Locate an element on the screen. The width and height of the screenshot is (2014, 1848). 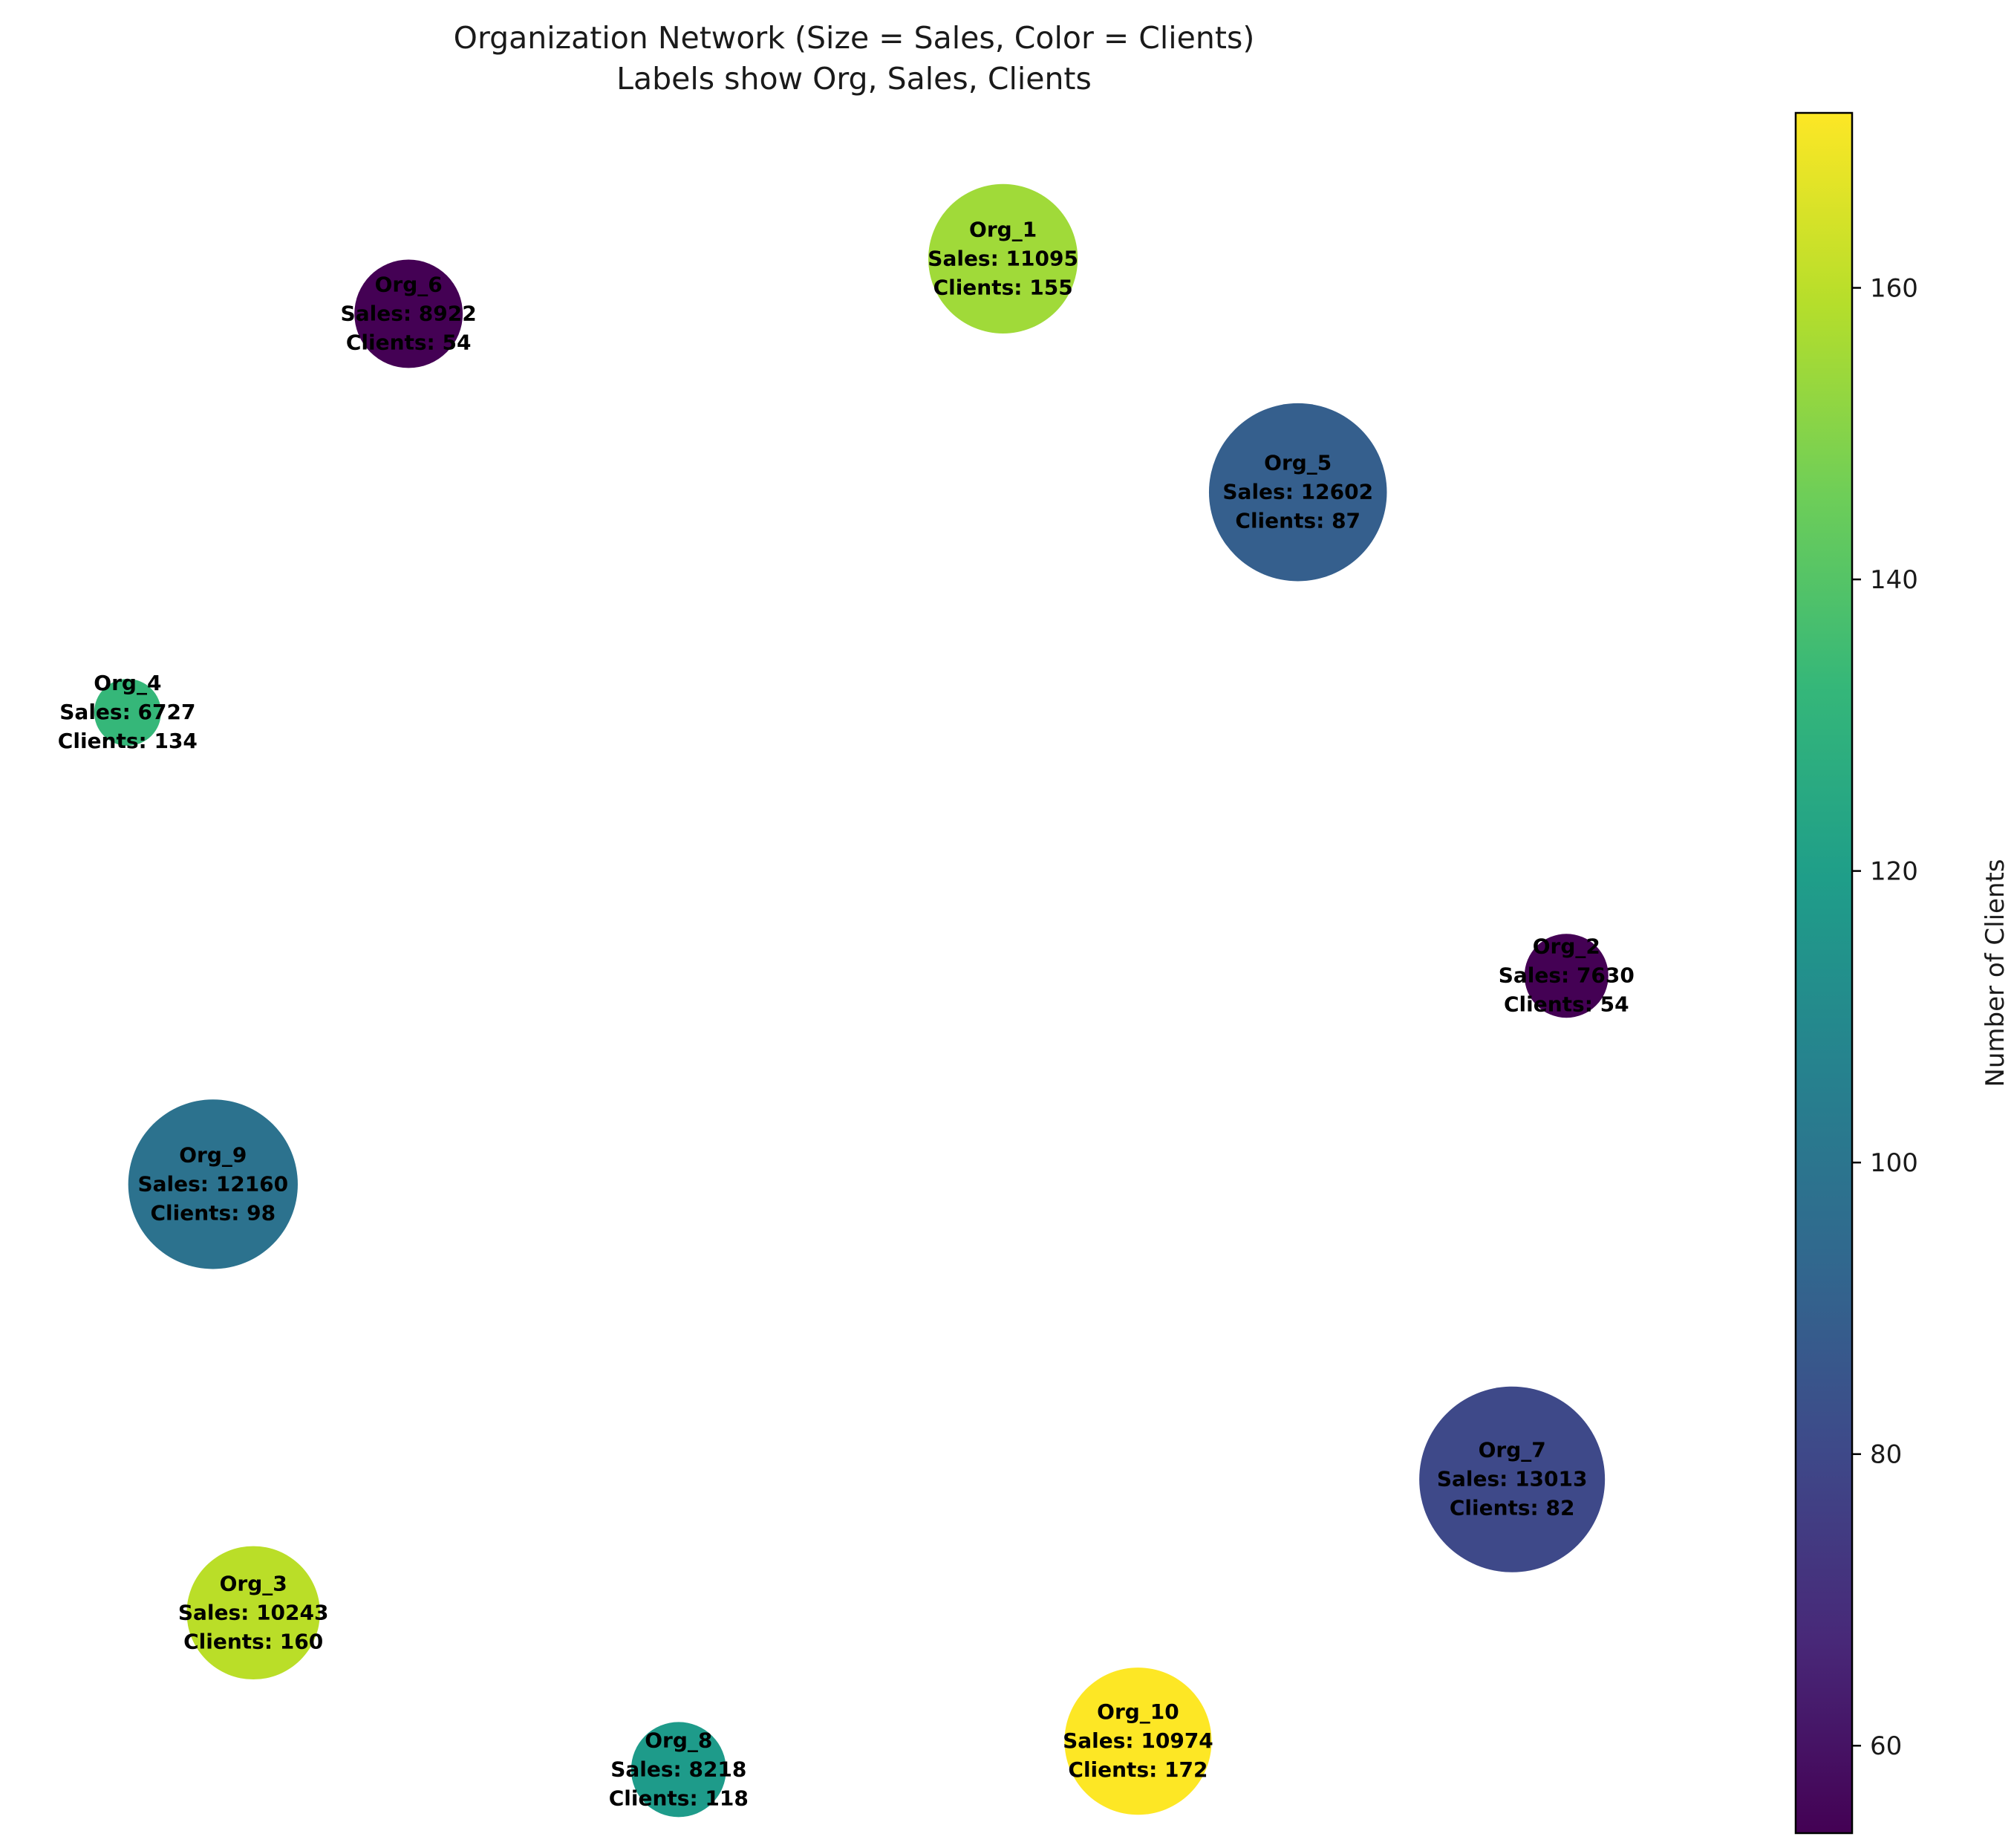
node-label-sales: Sales: 8922 is located at coordinates (409, 313).